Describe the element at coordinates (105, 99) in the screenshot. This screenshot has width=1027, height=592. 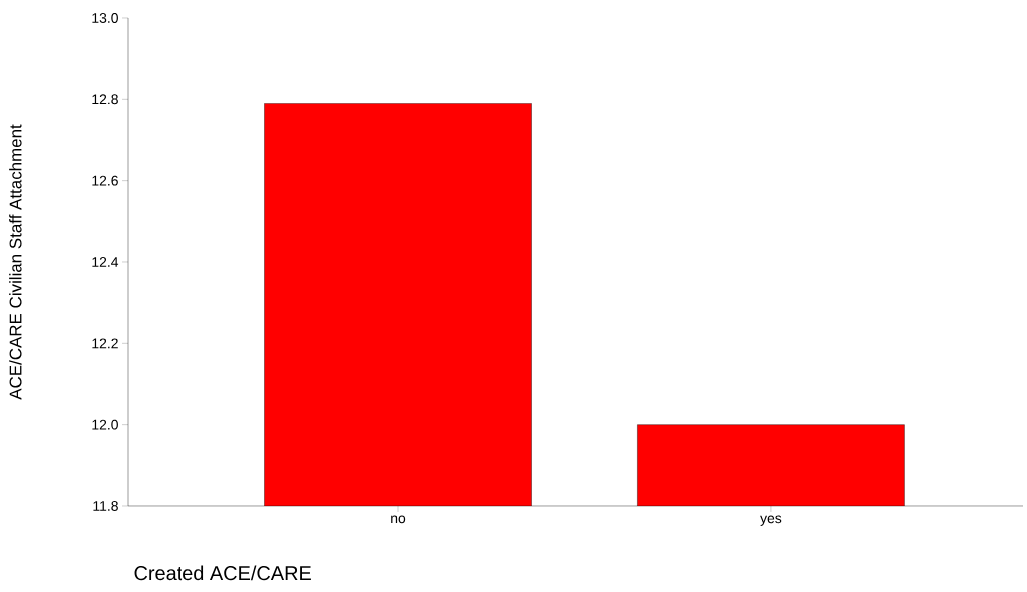
I see `y-tick-label: 12.8` at that location.